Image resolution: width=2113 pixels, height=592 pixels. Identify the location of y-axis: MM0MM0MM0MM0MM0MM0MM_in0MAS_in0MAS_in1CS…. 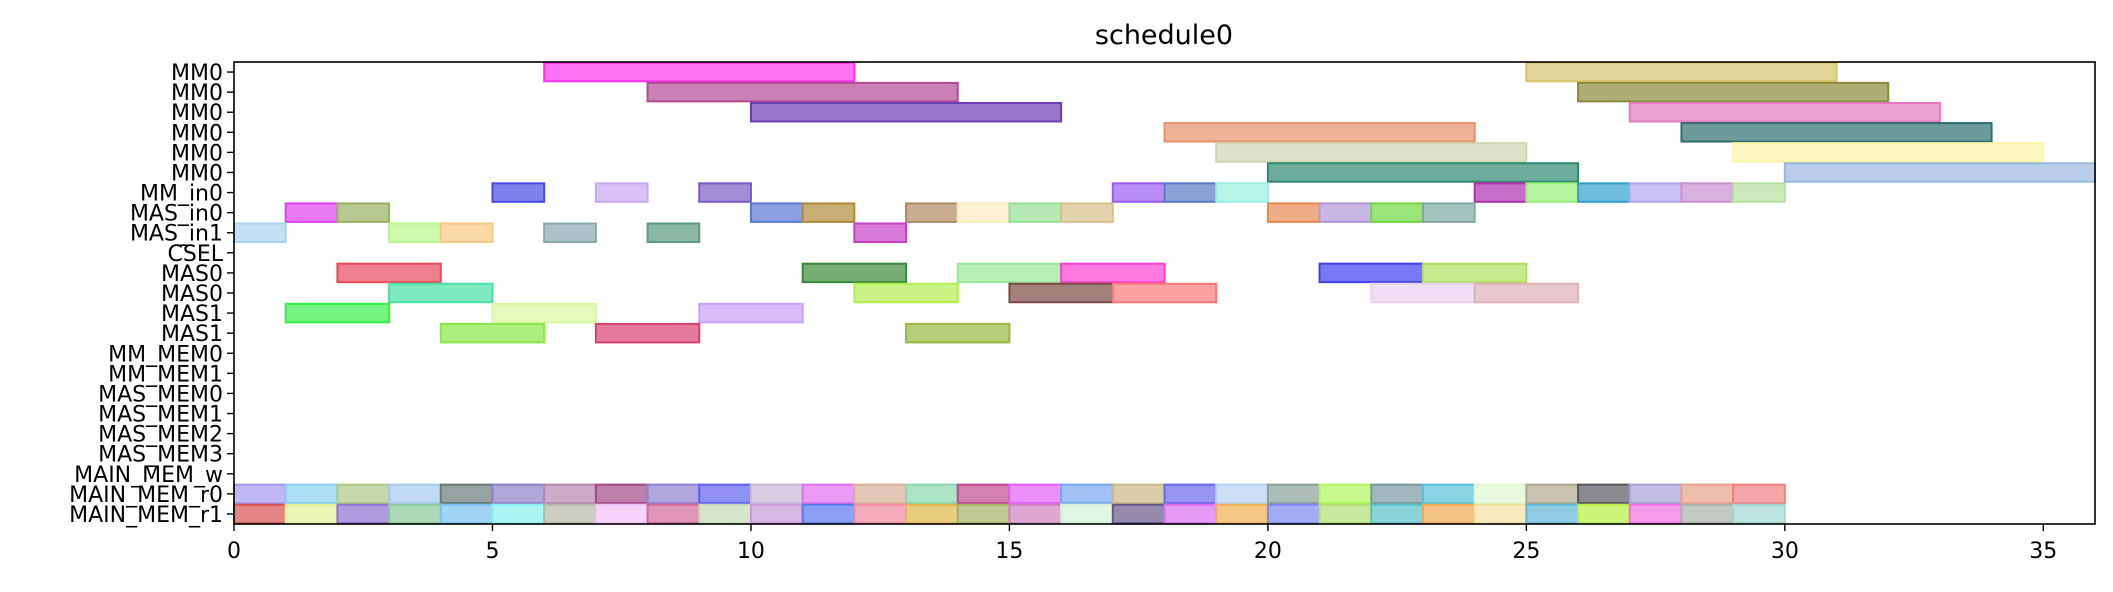
(151, 294).